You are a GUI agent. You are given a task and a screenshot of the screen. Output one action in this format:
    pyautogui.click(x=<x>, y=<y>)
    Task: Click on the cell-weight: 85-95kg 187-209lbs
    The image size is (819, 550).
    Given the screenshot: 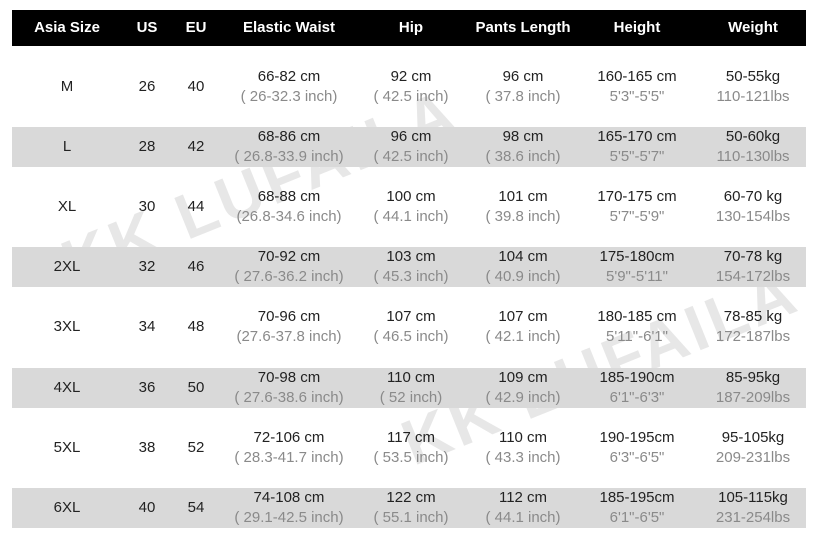 What is the action you would take?
    pyautogui.click(x=753, y=388)
    